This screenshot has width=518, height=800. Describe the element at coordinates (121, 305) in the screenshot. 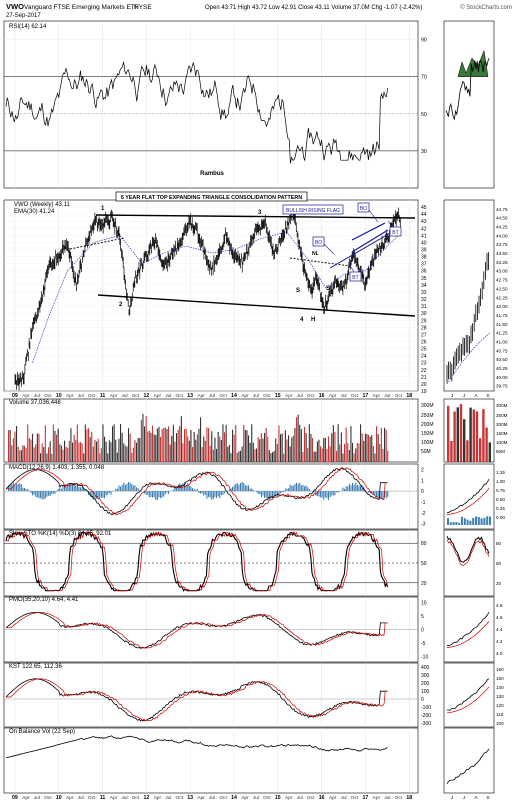

I see `point-label-2: 2` at that location.